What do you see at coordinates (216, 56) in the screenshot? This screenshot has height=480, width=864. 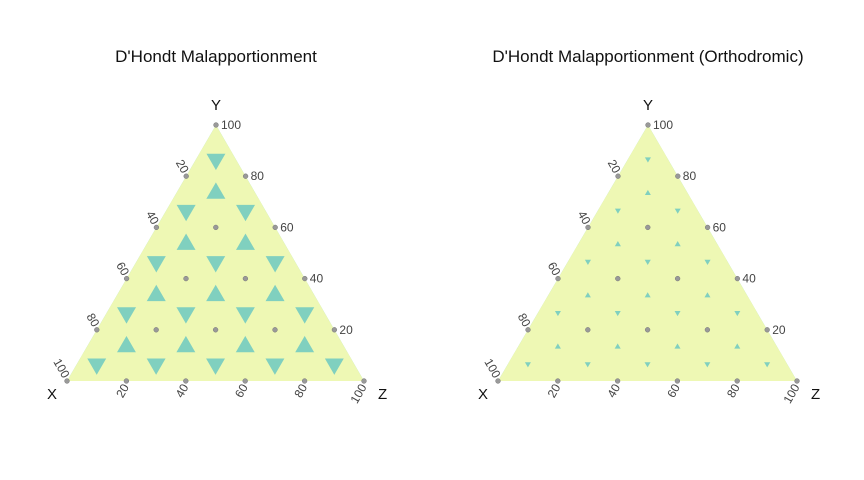 I see `chart-title: D'Hondt Malapportionment` at bounding box center [216, 56].